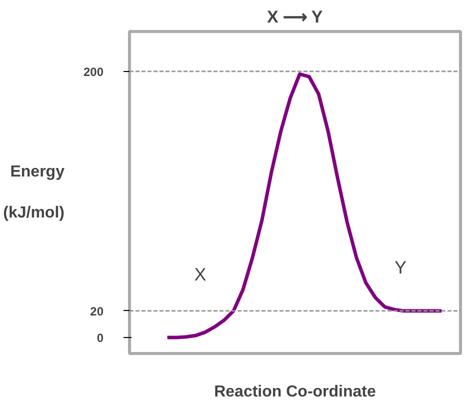 The width and height of the screenshot is (466, 403). Describe the element at coordinates (200, 274) in the screenshot. I see `annotation: X` at that location.